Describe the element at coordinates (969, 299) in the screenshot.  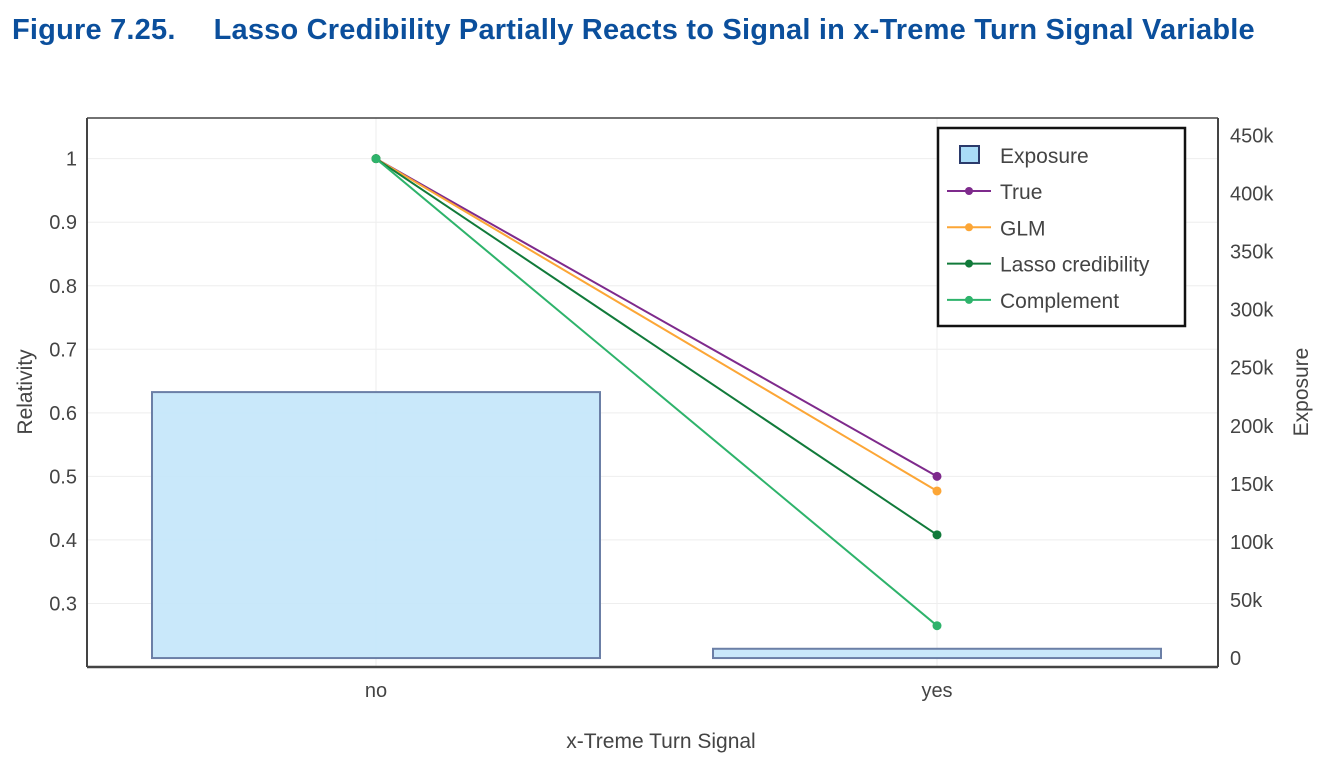
I see `legend-marker-complement` at that location.